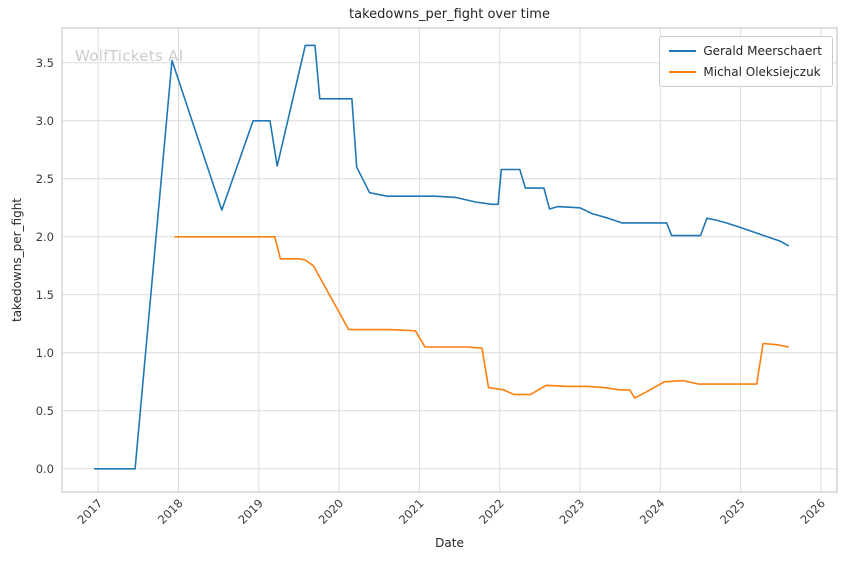  I want to click on x-tick-label: 2026, so click(812, 511).